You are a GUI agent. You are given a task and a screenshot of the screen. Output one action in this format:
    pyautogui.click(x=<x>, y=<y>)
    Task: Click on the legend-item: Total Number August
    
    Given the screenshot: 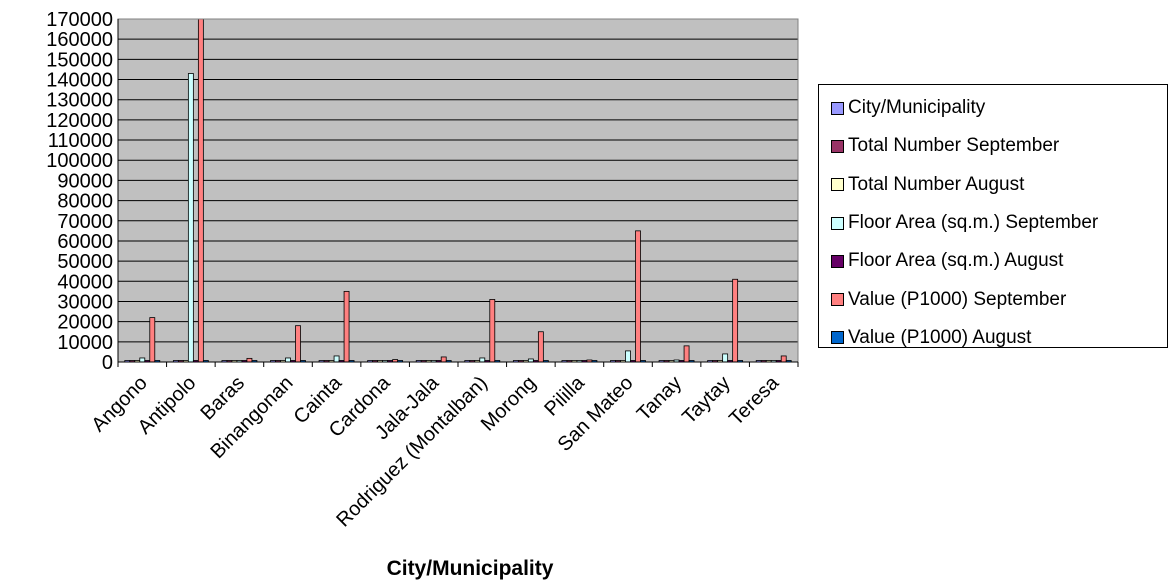 What is the action you would take?
    pyautogui.click(x=999, y=185)
    